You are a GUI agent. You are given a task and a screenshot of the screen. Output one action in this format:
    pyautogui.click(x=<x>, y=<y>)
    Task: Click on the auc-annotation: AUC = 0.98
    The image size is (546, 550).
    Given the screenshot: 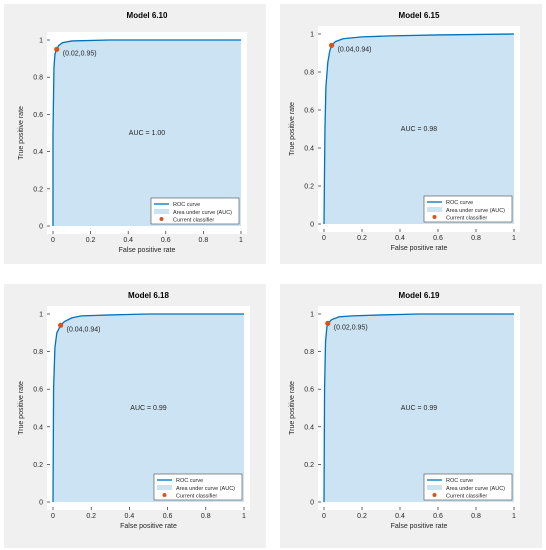 What is the action you would take?
    pyautogui.click(x=419, y=129)
    